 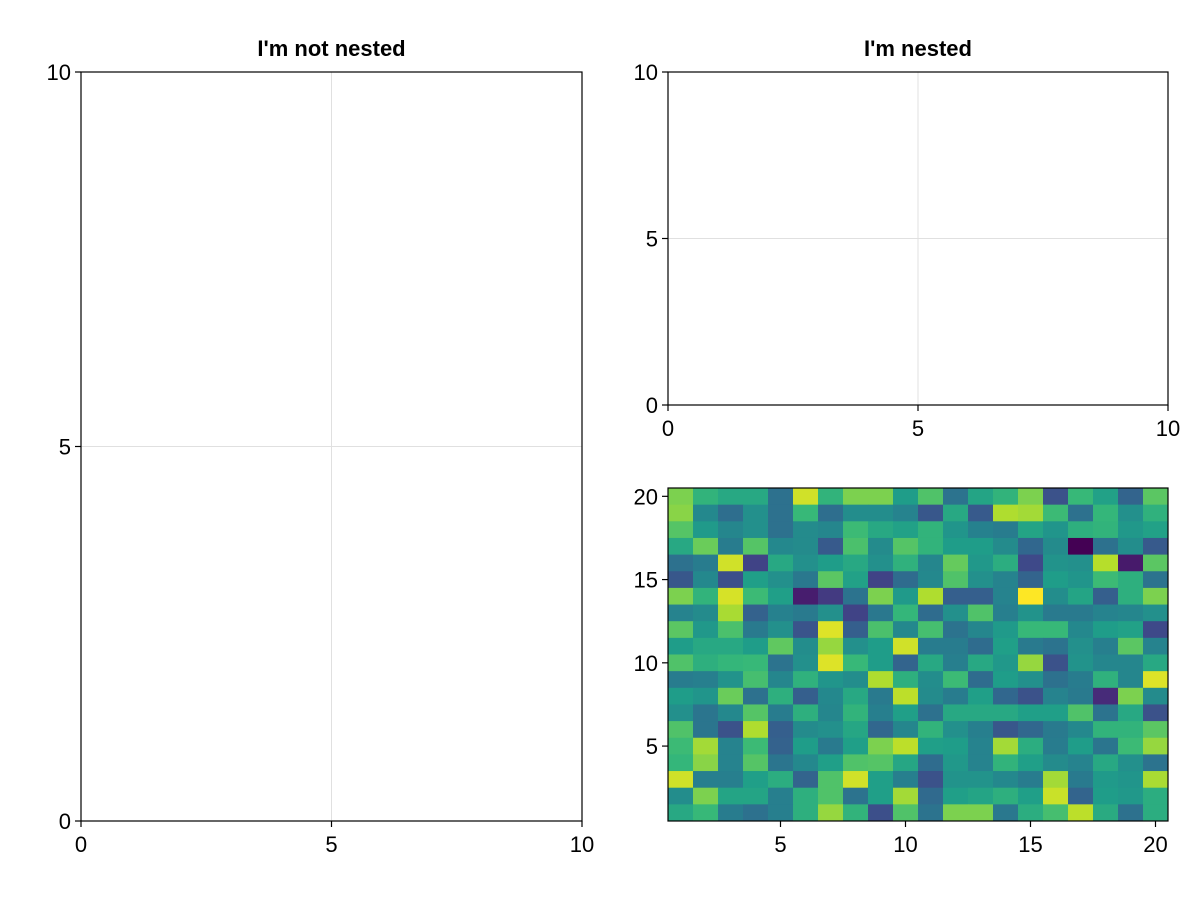 What do you see at coordinates (1155, 844) in the screenshot?
I see `x-tick-label: 20` at bounding box center [1155, 844].